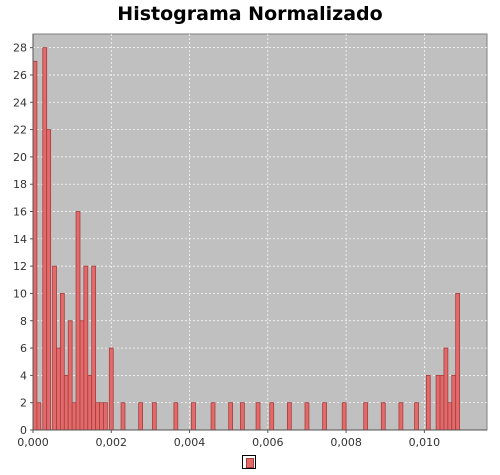 This screenshot has height=475, width=500. I want to click on y-tick-label: 0, so click(23, 430).